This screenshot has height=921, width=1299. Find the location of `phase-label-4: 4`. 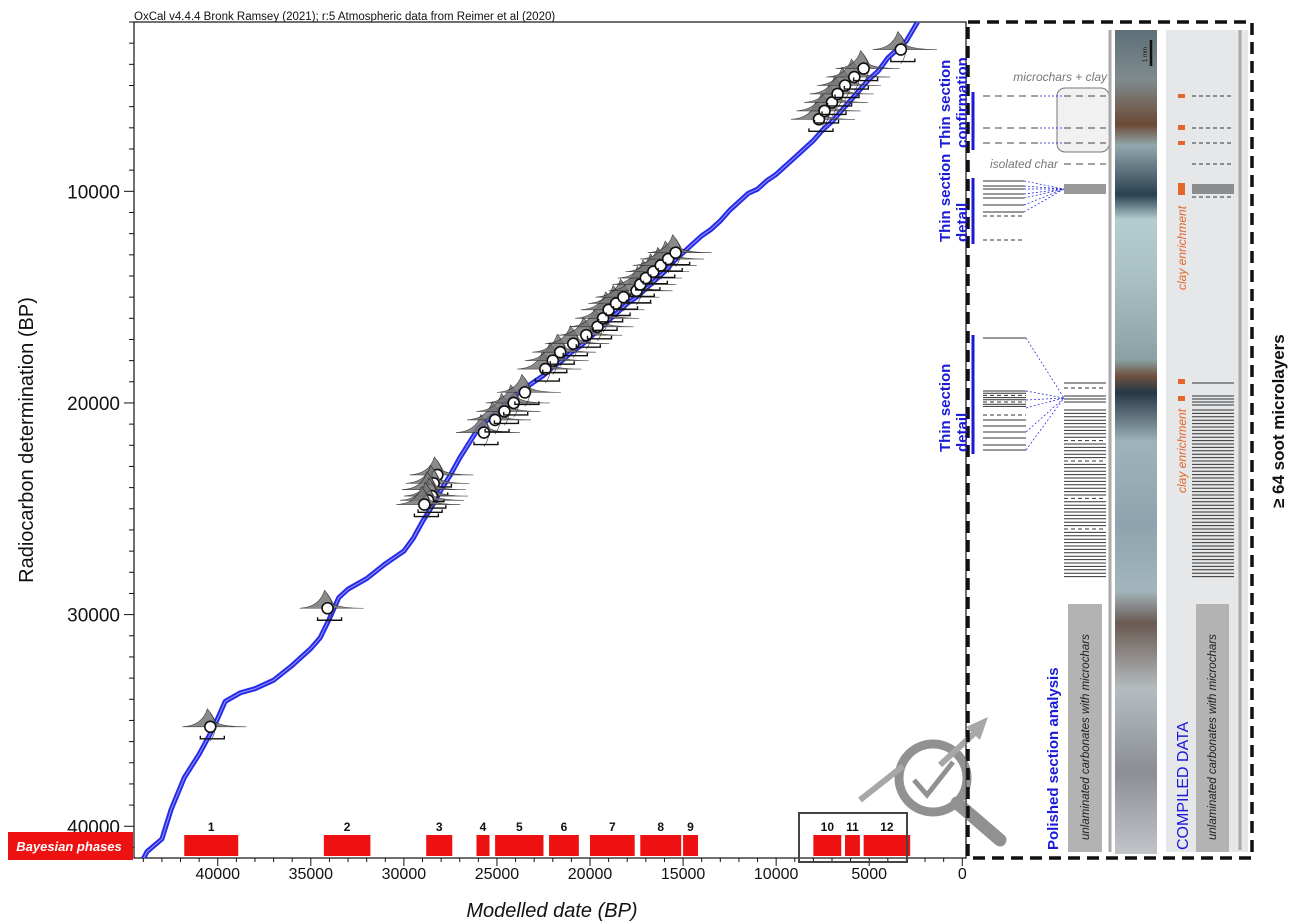

phase-label-4: 4 is located at coordinates (483, 827).